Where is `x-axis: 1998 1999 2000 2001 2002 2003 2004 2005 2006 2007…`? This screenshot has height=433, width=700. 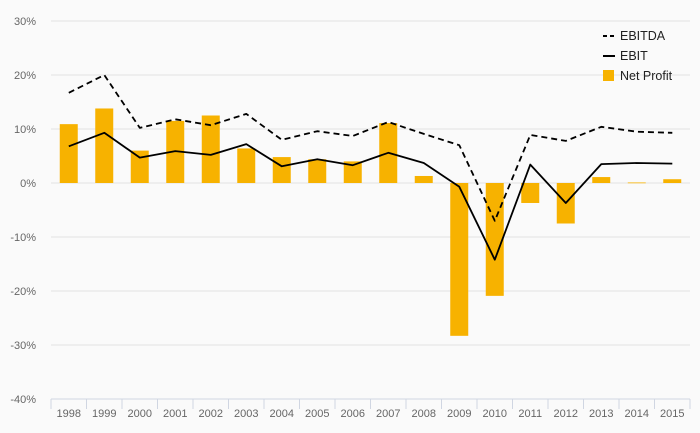
x-axis: 1998 1999 2000 2001 2002 2003 2004 2005 2006 2007… is located at coordinates (370, 409).